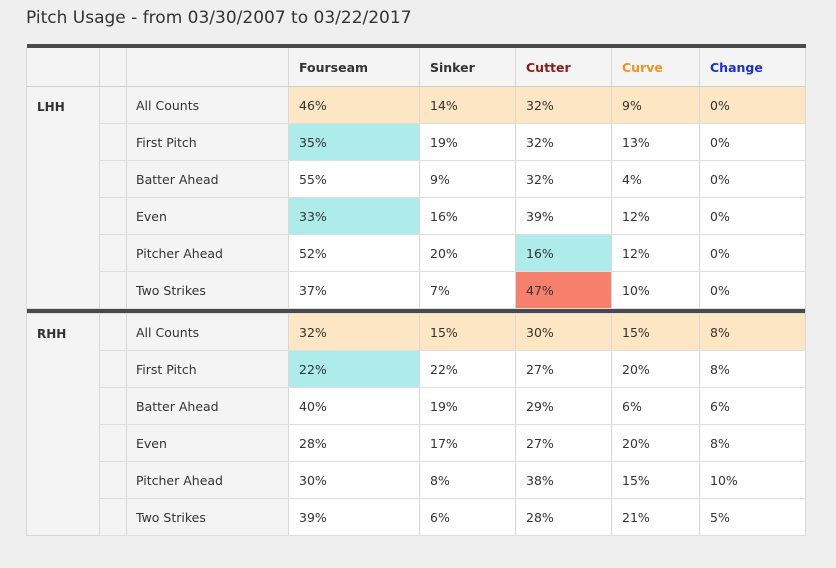 The height and width of the screenshot is (568, 836). What do you see at coordinates (354, 216) in the screenshot?
I see `usage-cell-fourseam: 33%` at bounding box center [354, 216].